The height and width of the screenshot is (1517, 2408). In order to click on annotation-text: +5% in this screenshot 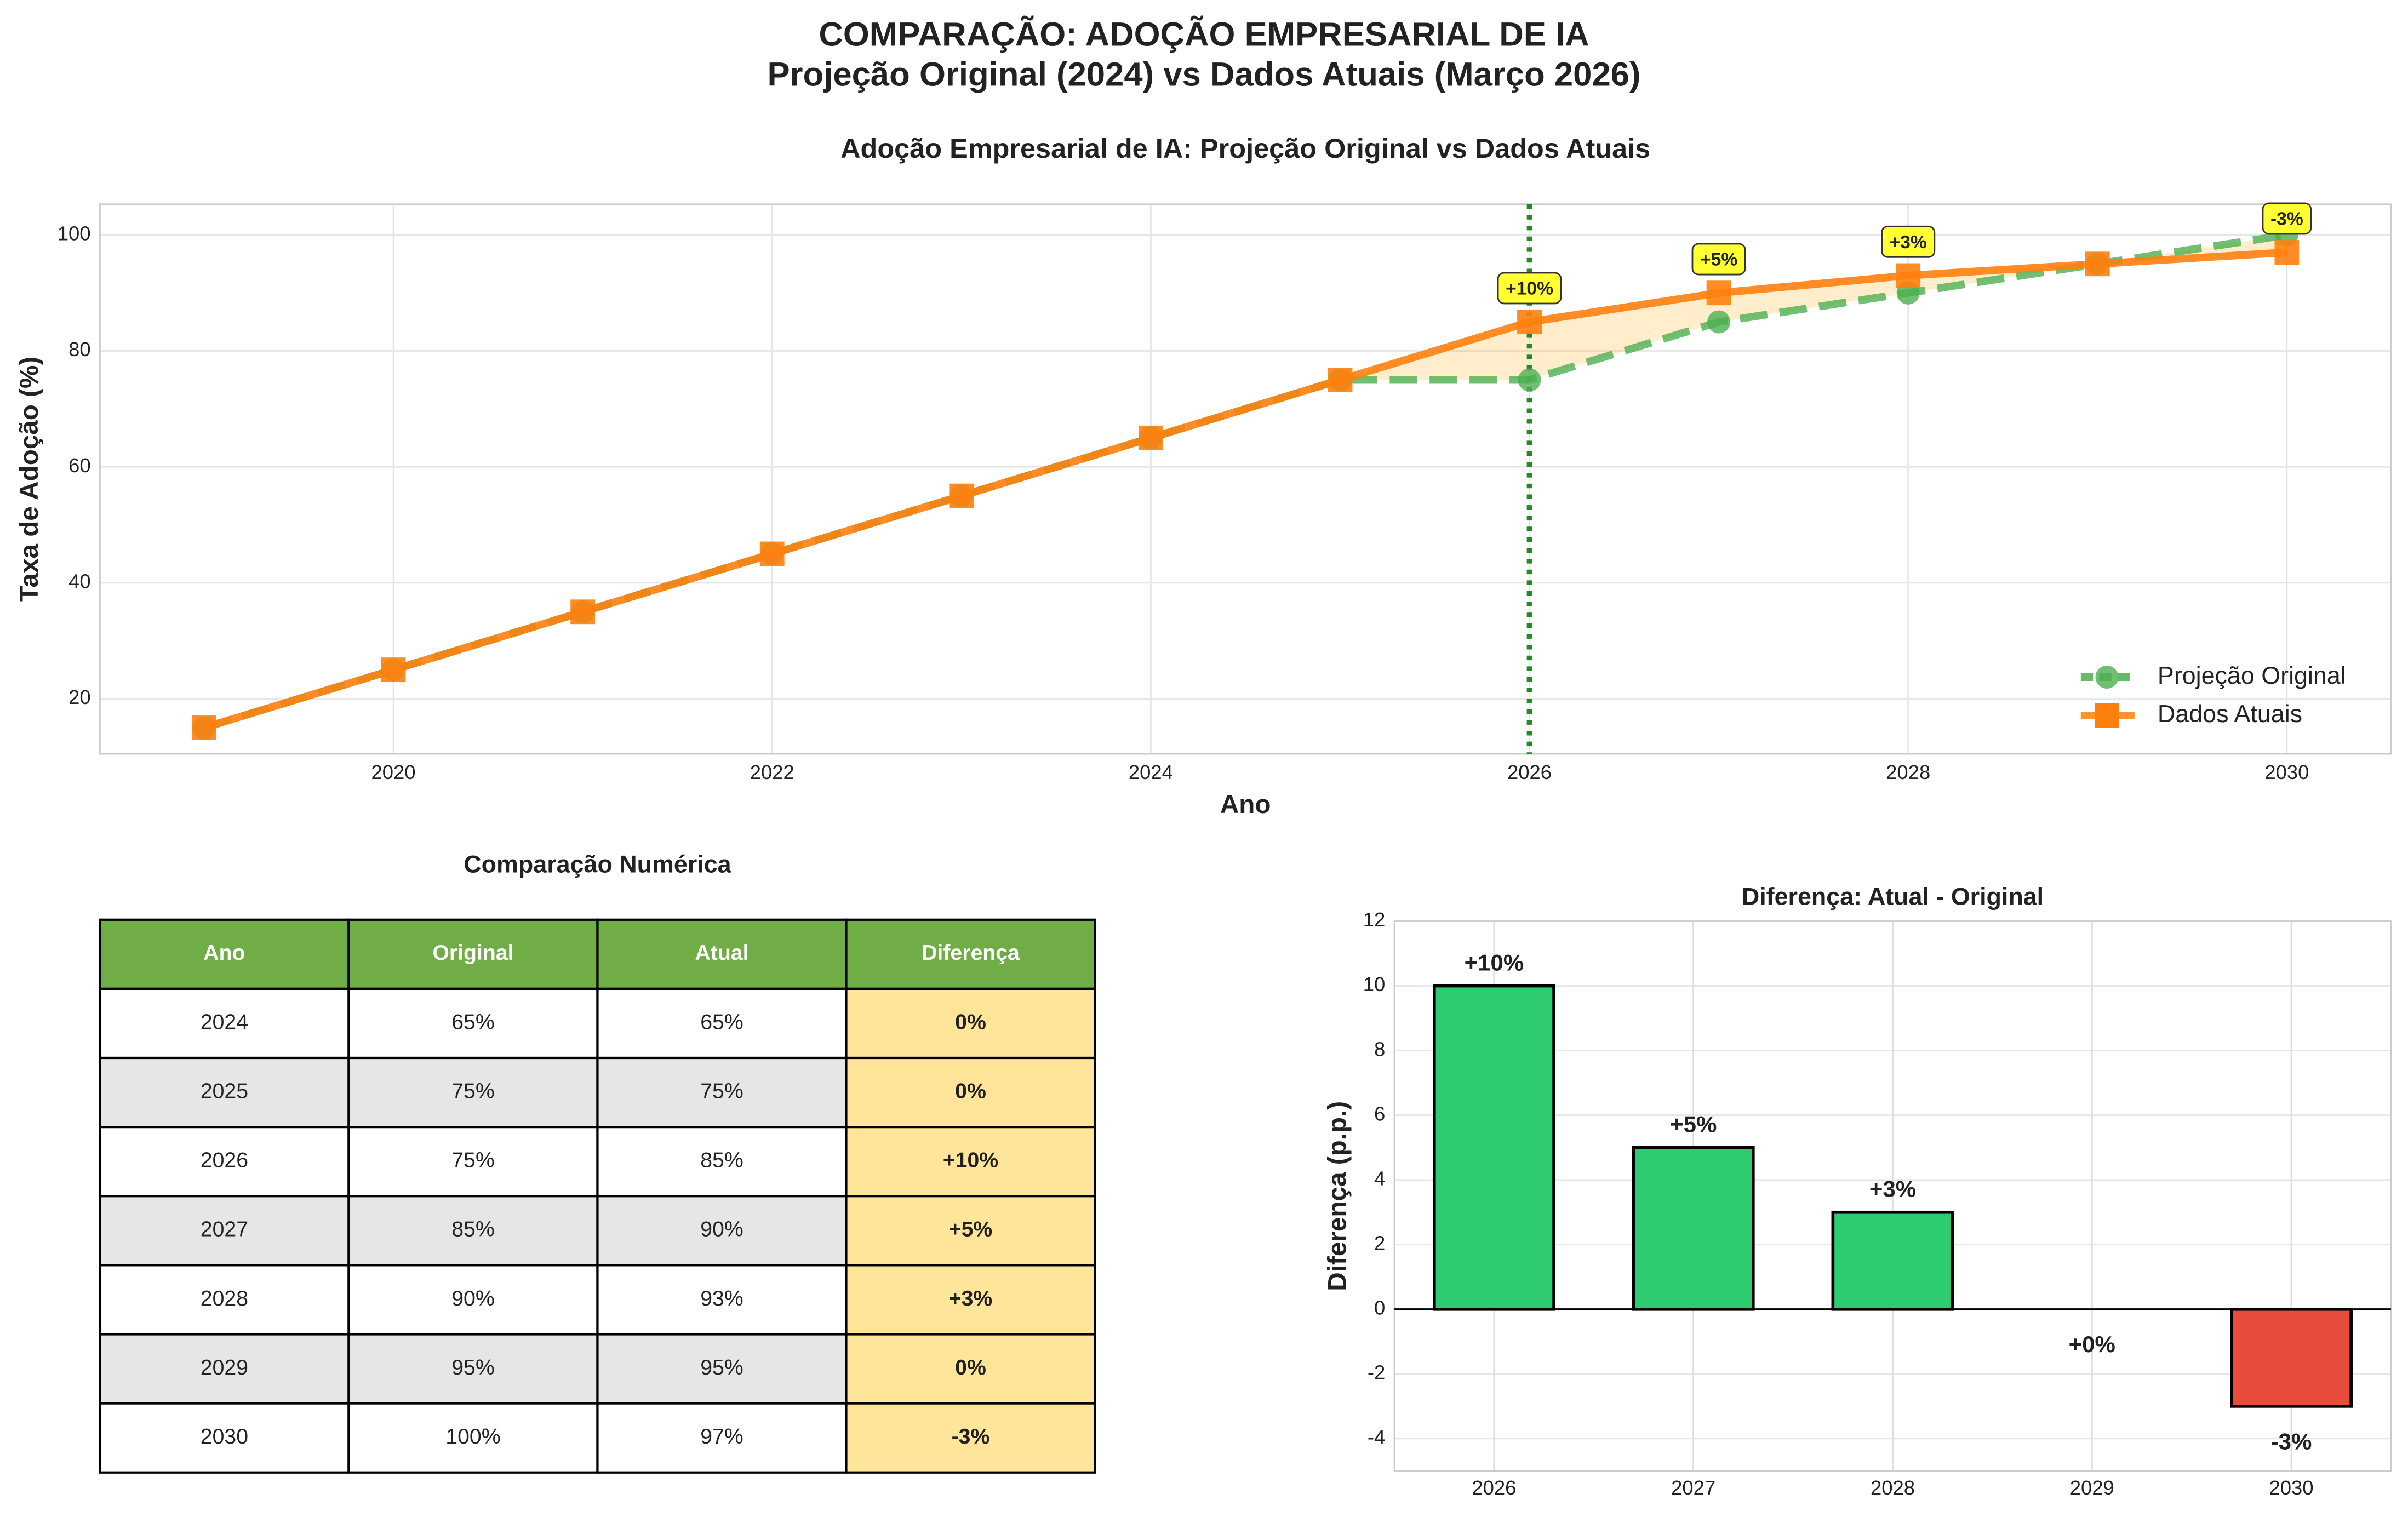, I will do `click(1719, 260)`.